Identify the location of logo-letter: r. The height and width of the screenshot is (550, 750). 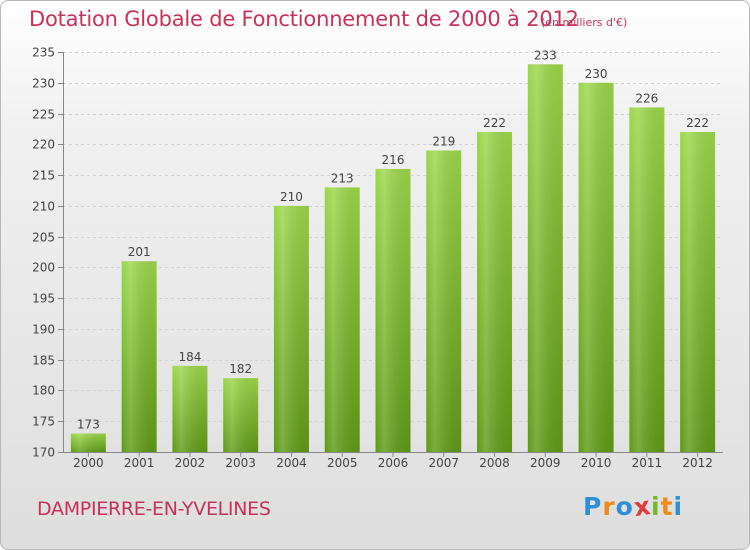
(609, 506).